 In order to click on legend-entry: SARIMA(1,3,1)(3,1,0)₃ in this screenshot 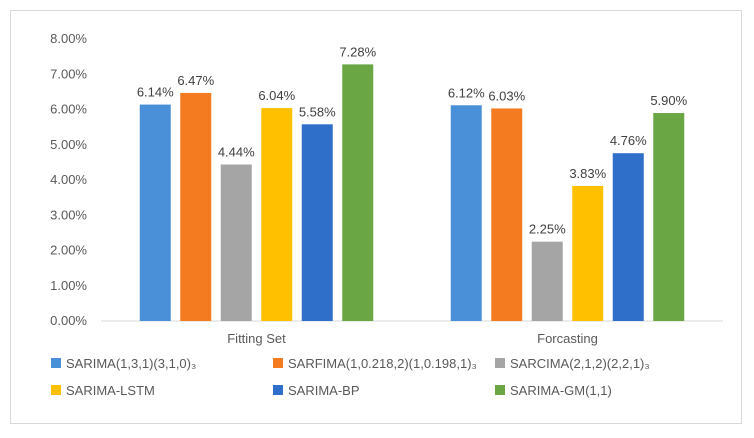, I will do `click(131, 363)`.